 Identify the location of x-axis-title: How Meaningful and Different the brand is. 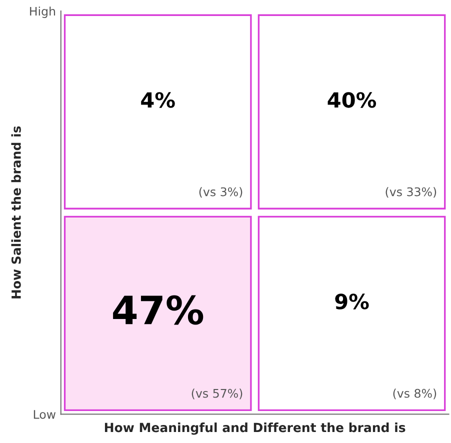
(255, 428).